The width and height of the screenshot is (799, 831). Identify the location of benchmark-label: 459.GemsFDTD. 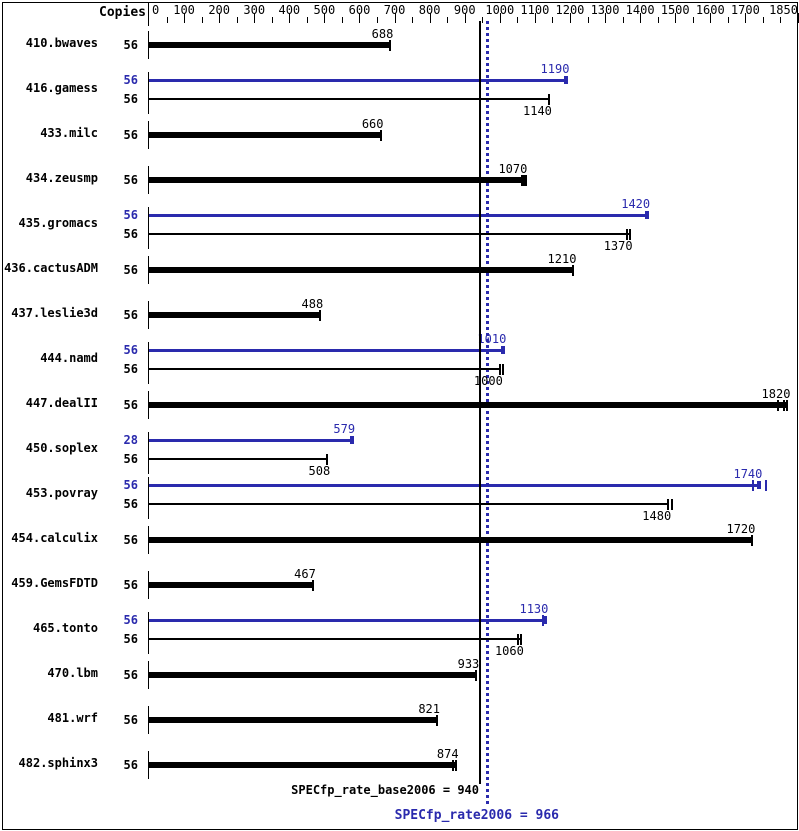
(54, 583).